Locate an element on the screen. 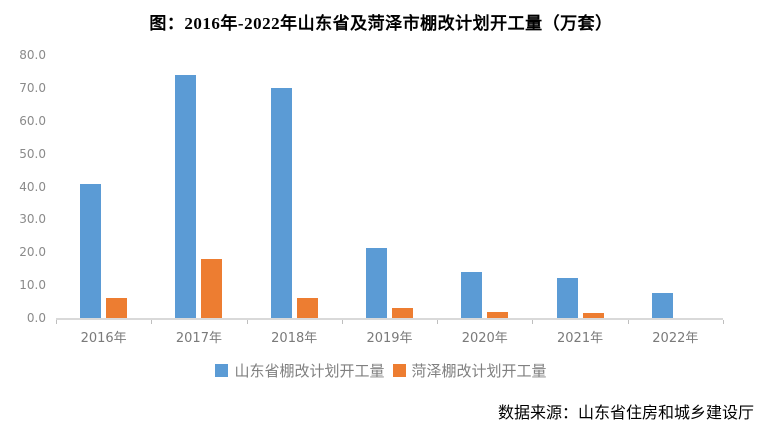 The height and width of the screenshot is (434, 762). bar-series1-2020年 is located at coordinates (498, 315).